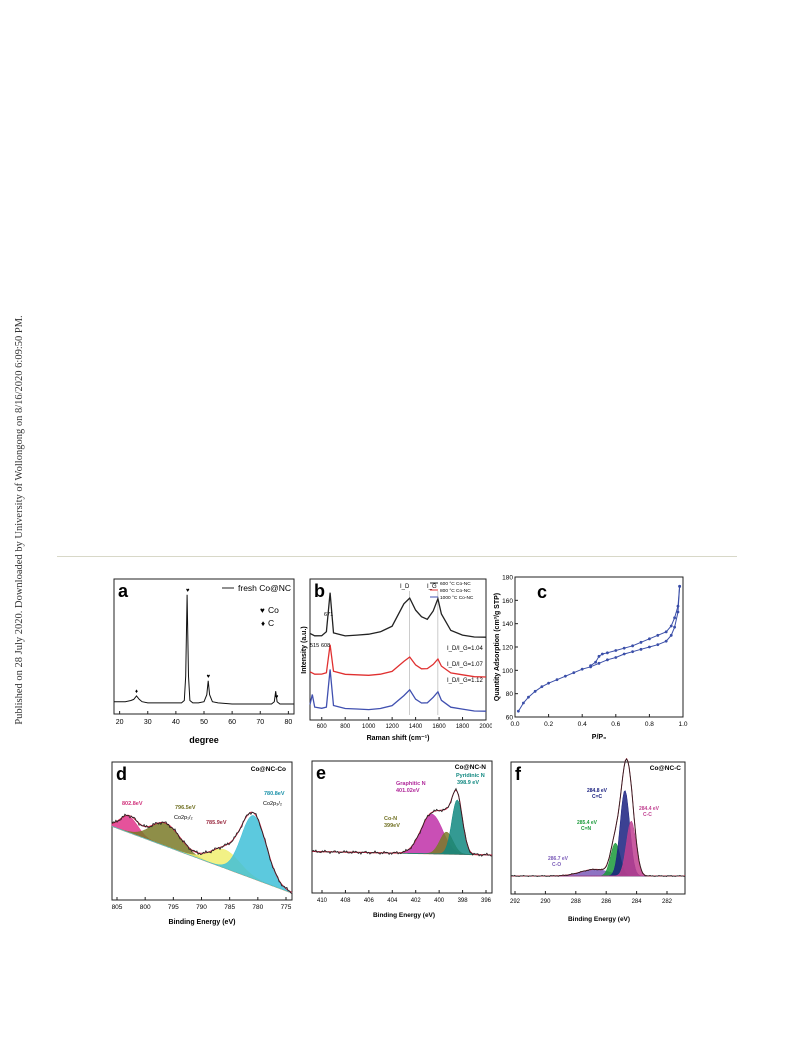  I want to click on x-axis-ticks: 292 290 288 286 284 282, so click(591, 898).